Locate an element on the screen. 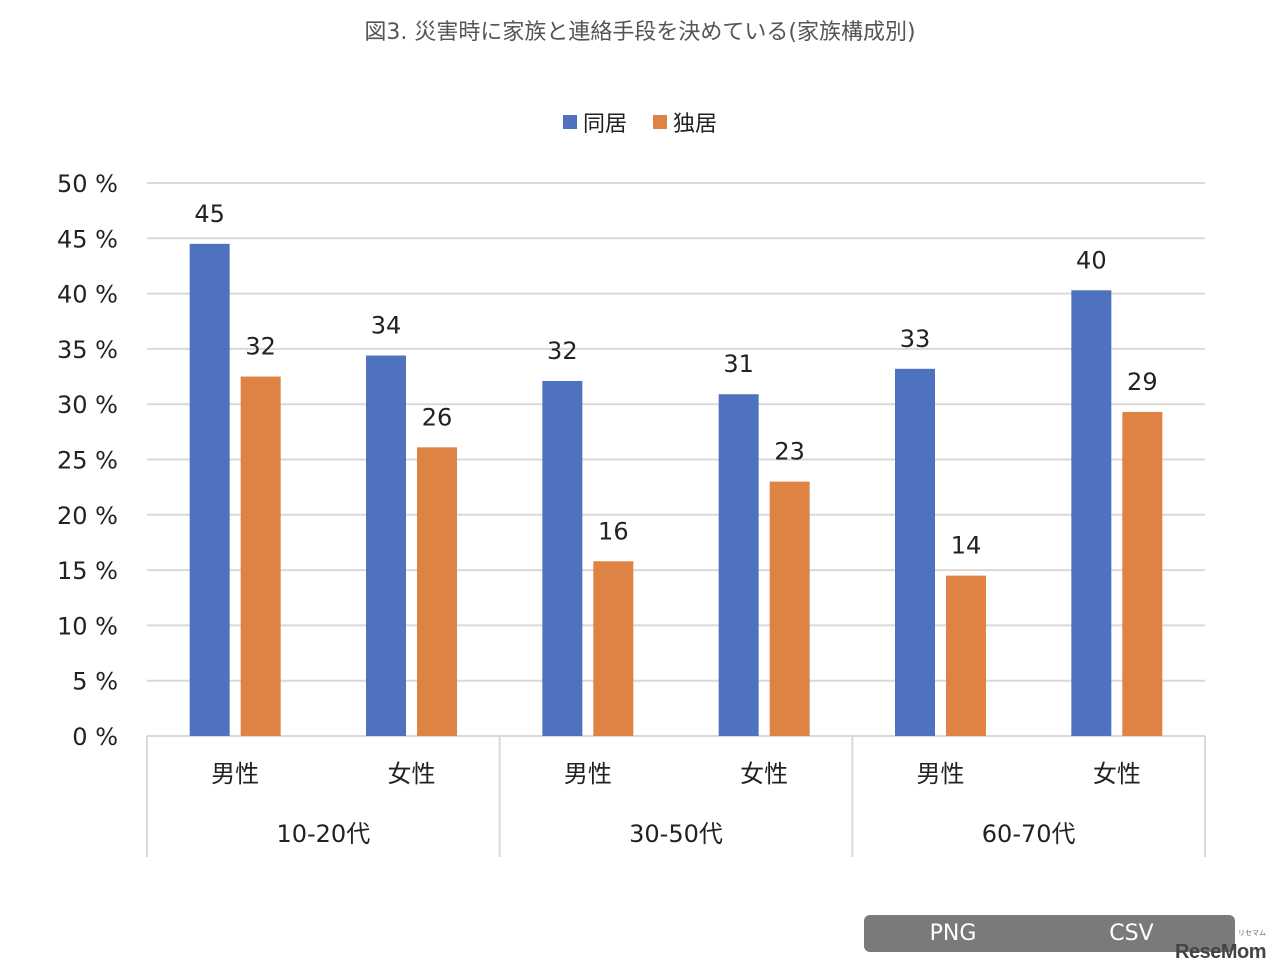  data-label: 16 is located at coordinates (613, 531).